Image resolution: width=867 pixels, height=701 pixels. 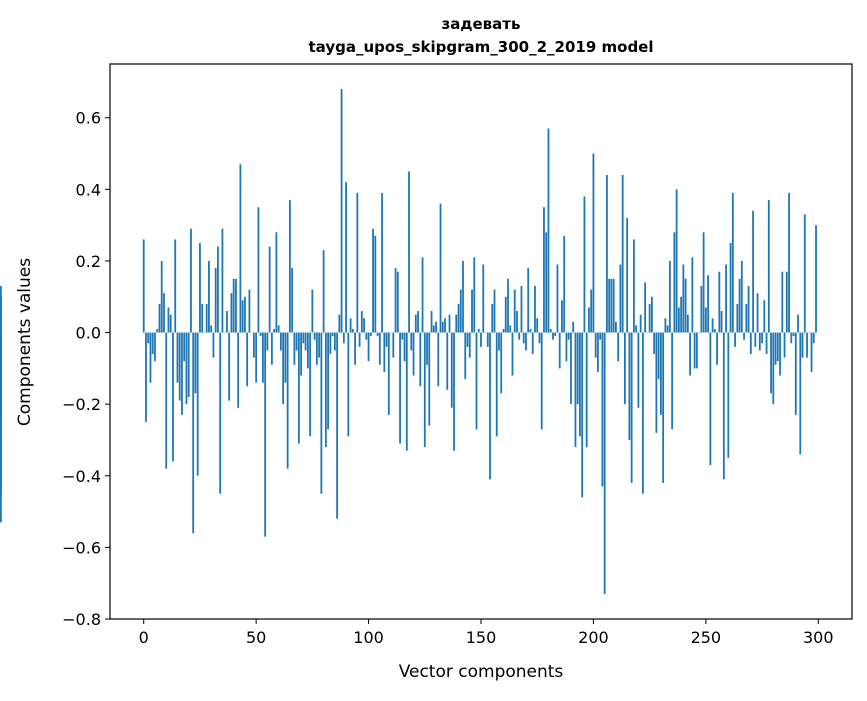 What do you see at coordinates (481, 24) in the screenshot?
I see `chart-title: задевать` at bounding box center [481, 24].